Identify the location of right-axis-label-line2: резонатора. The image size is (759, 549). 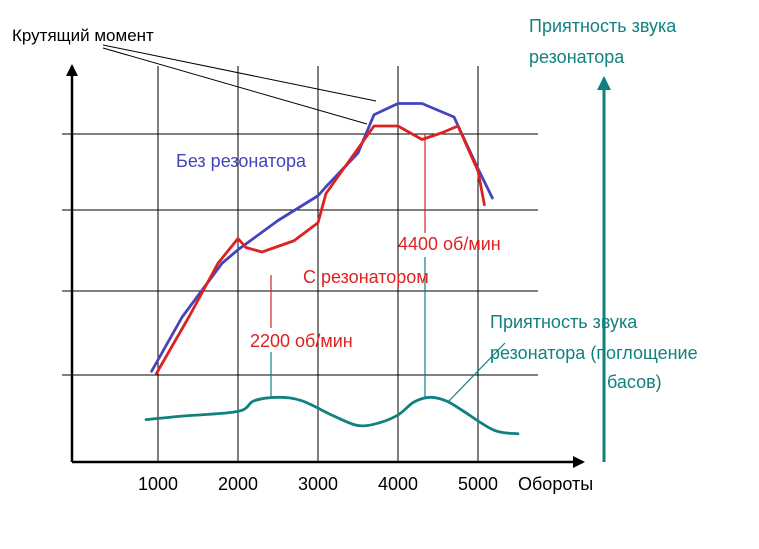
(577, 57).